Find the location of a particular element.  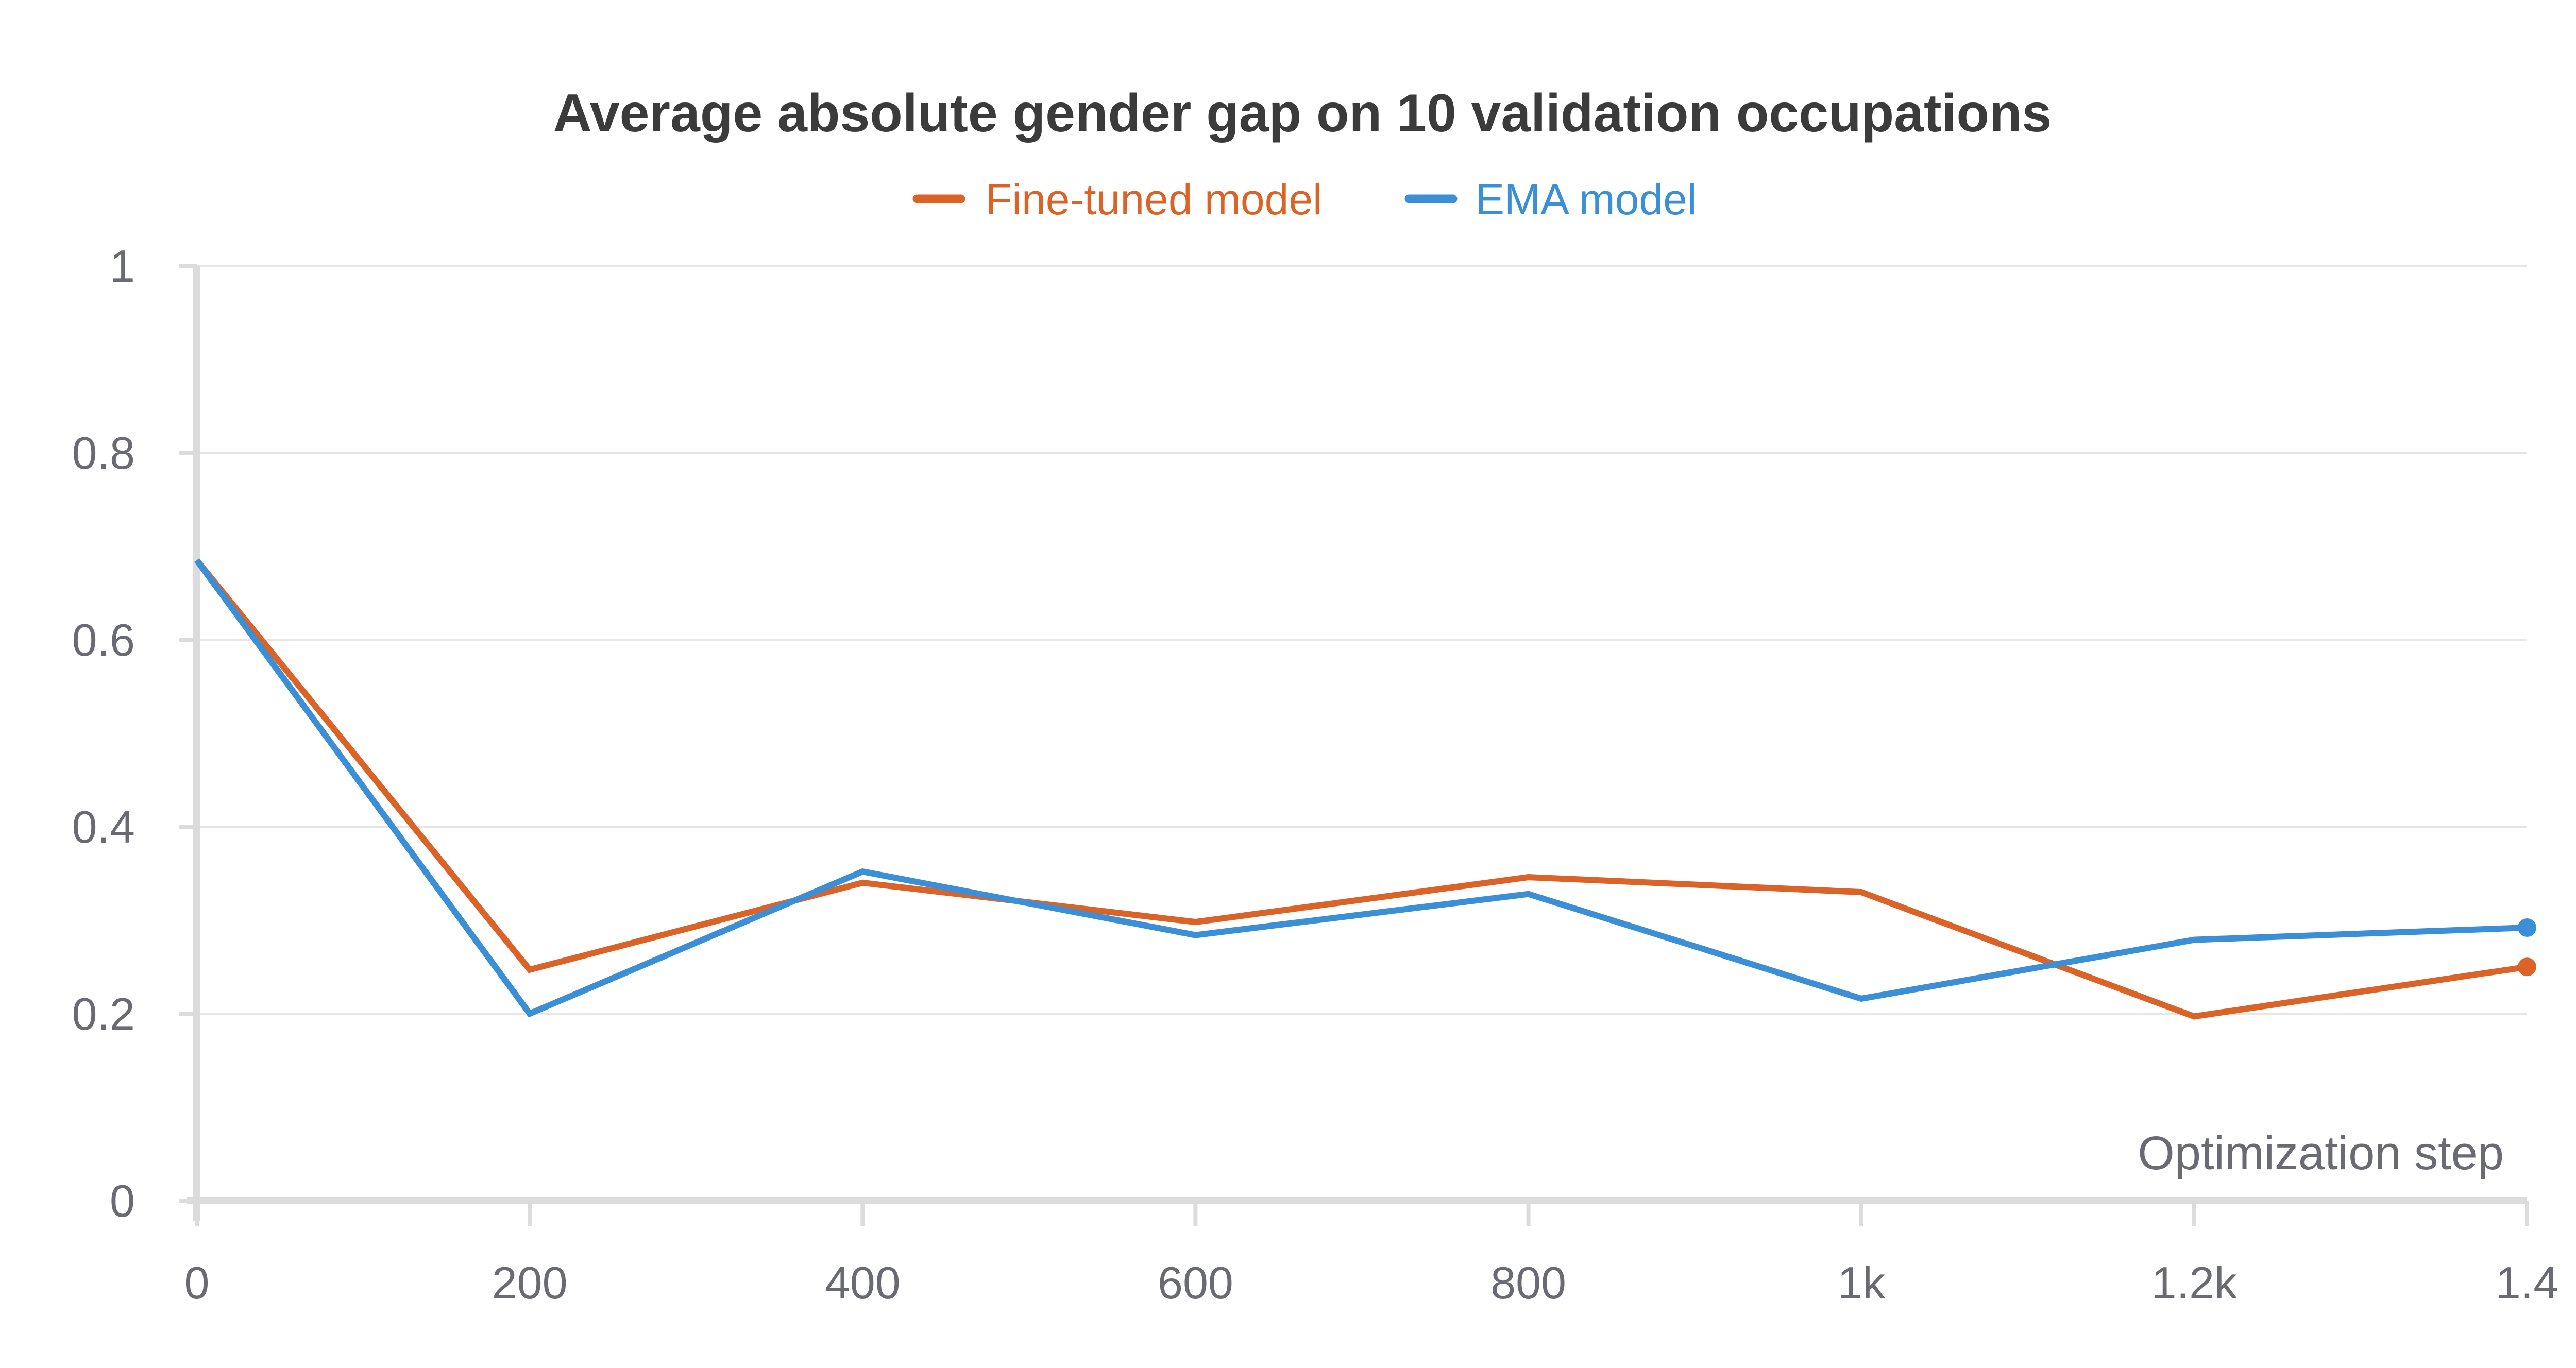

x-tick-label: 1k is located at coordinates (1861, 1282).